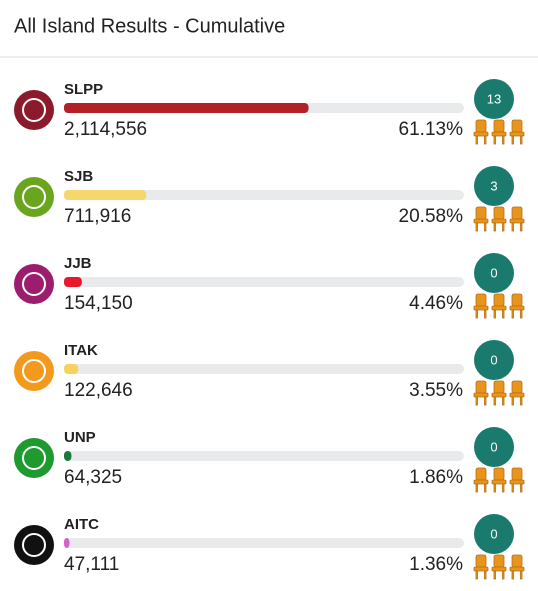 The height and width of the screenshot is (591, 538). Describe the element at coordinates (78, 263) in the screenshot. I see `party-name: JJB` at that location.